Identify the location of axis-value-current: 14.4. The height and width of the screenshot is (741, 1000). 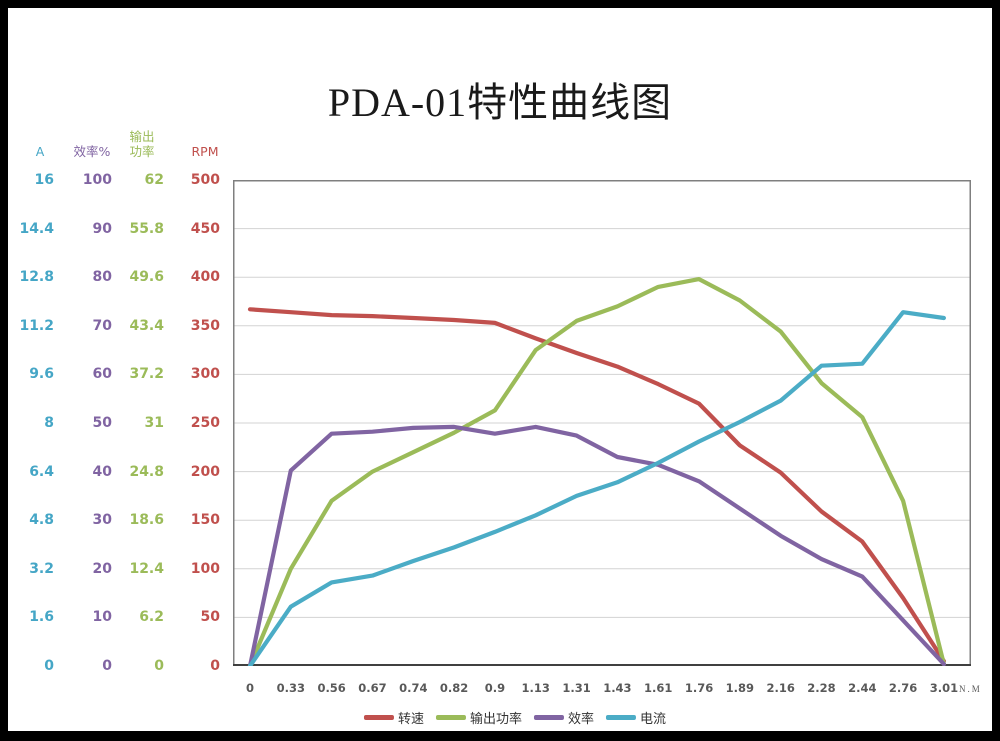
(36, 228).